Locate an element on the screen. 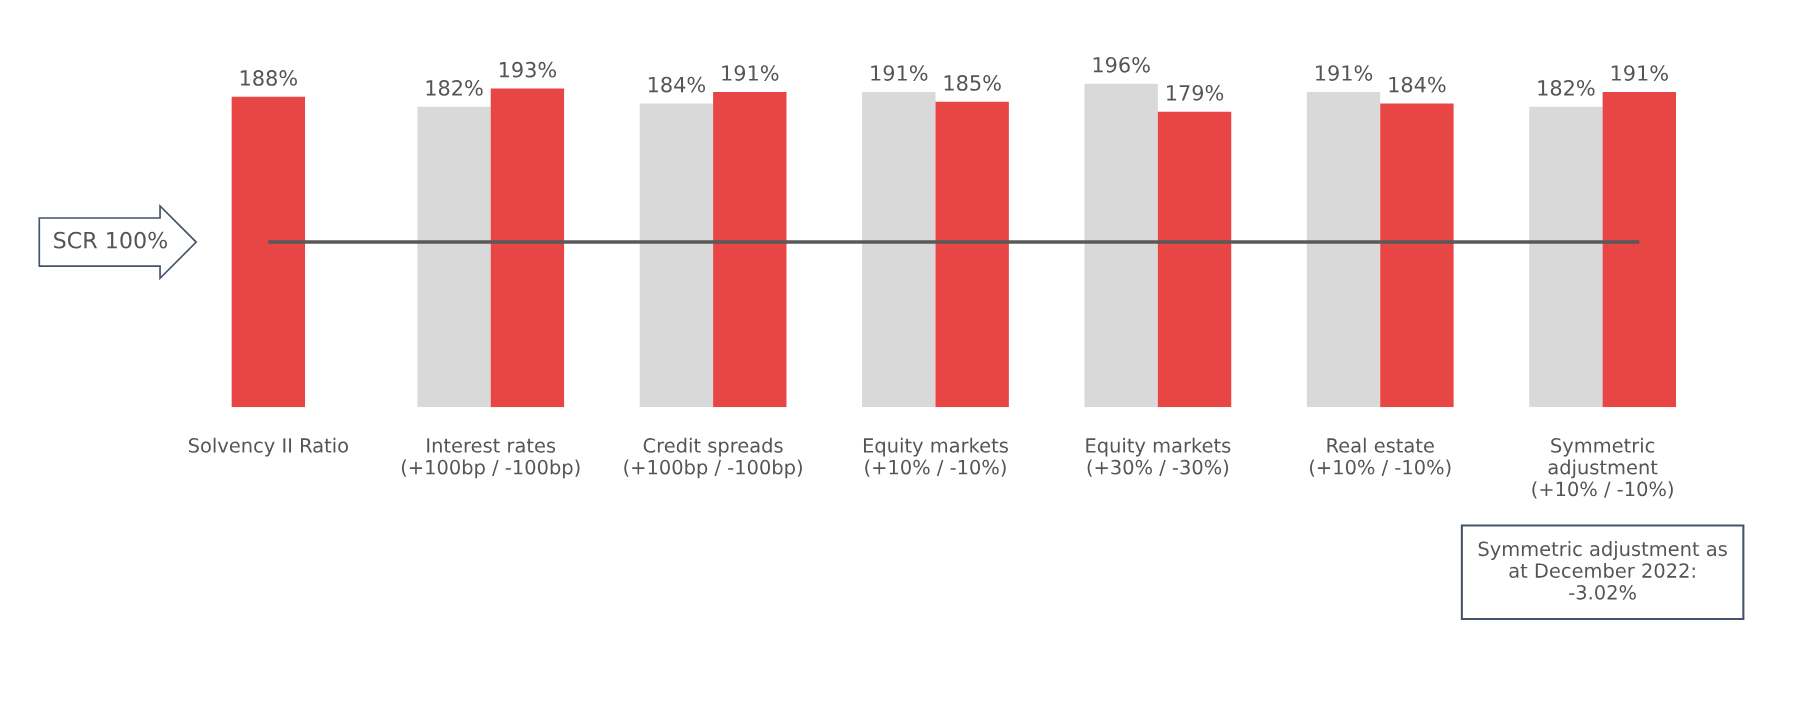 The image size is (1799, 702). x-tick-label: Equity markets (+30% / -30%) is located at coordinates (1158, 457).